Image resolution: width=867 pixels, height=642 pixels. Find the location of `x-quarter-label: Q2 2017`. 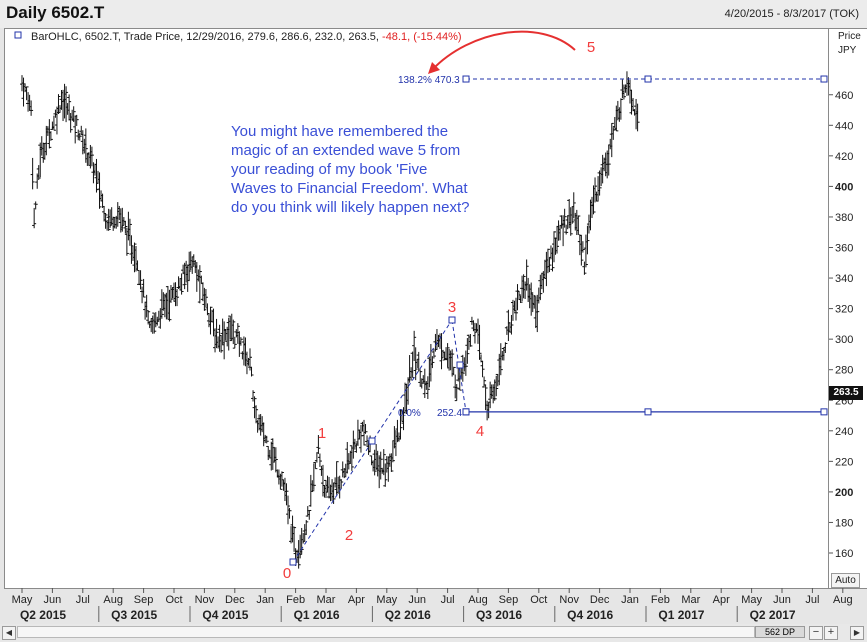

x-quarter-label: Q2 2017 is located at coordinates (773, 615).